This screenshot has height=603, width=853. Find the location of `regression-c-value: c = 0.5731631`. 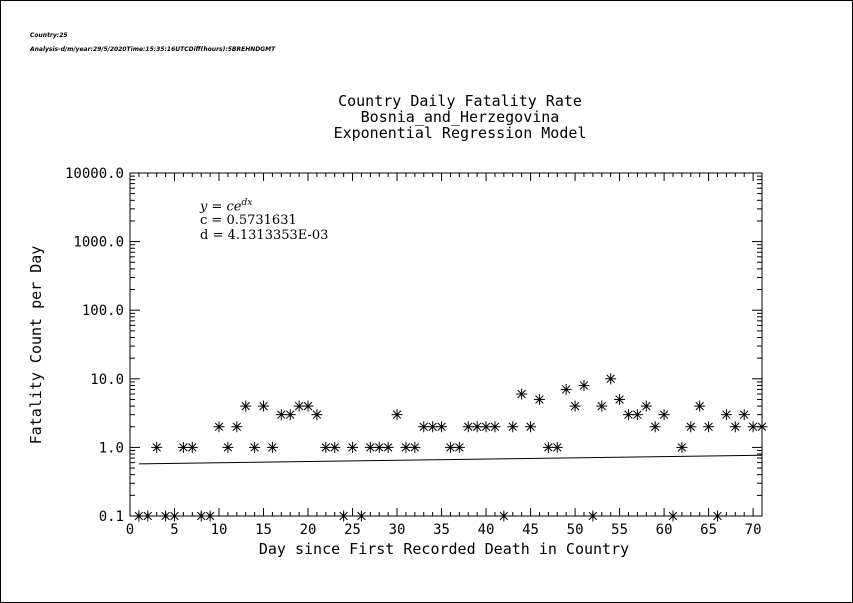

regression-c-value: c = 0.5731631 is located at coordinates (248, 220).